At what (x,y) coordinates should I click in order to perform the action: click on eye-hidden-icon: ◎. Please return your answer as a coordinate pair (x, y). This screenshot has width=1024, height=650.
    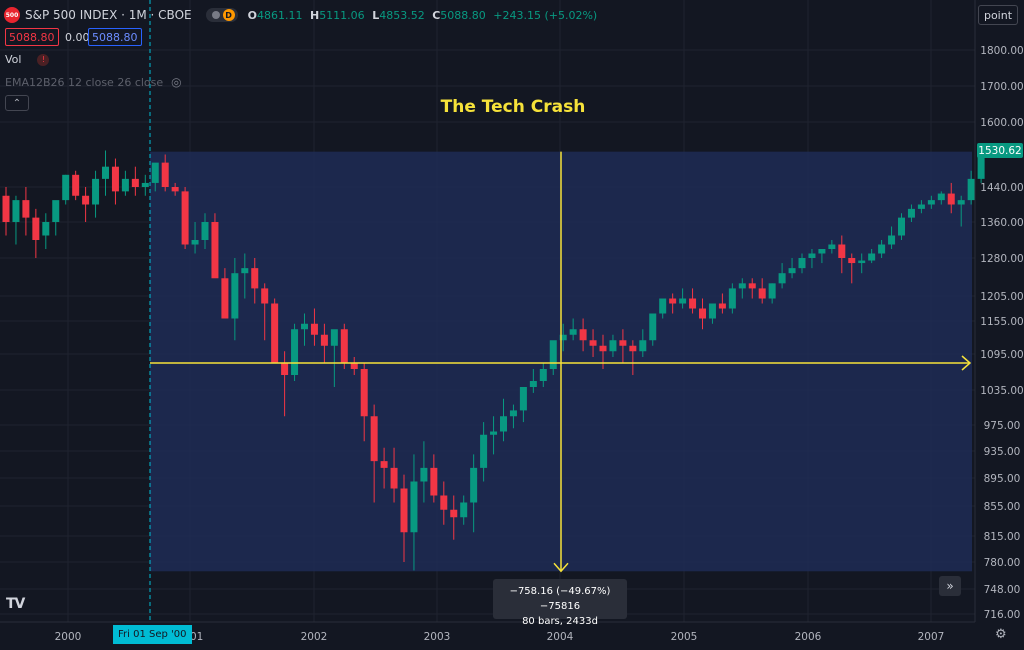
    Looking at the image, I should click on (176, 82).